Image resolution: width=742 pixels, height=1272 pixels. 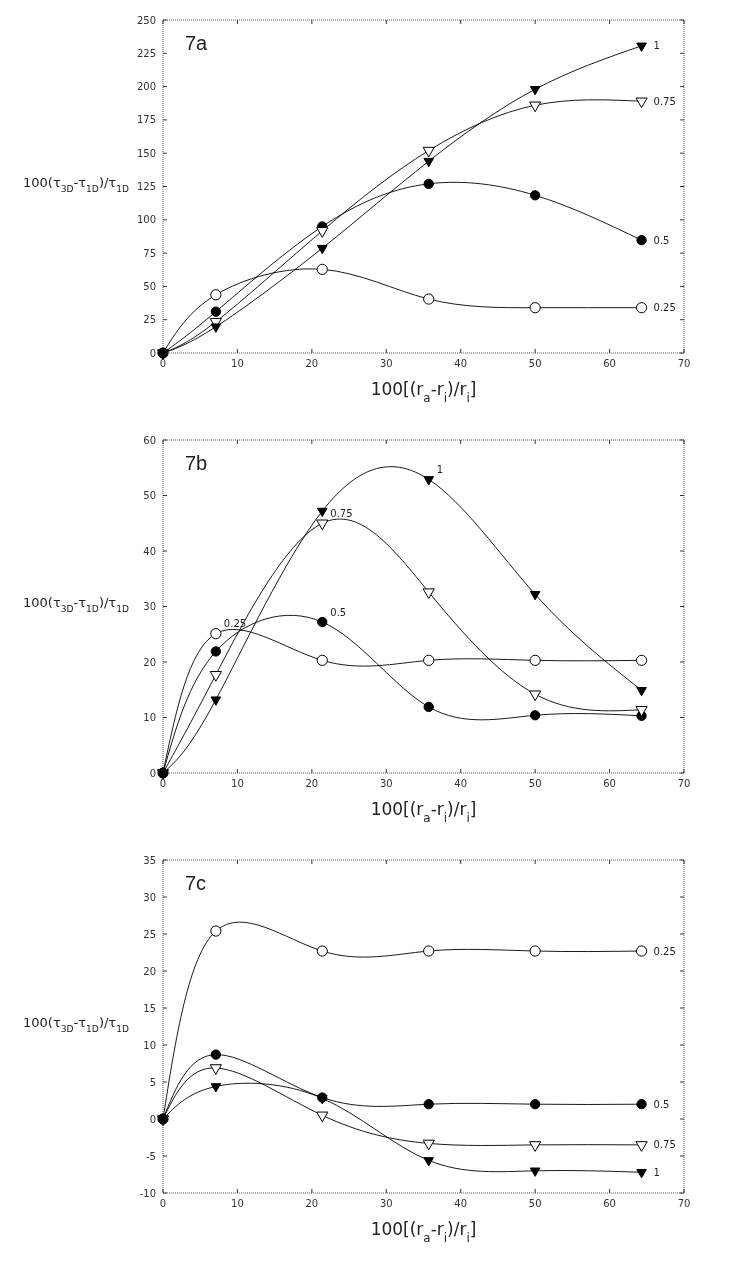 I want to click on y-tick-label: 5, so click(x=152, y=1082).